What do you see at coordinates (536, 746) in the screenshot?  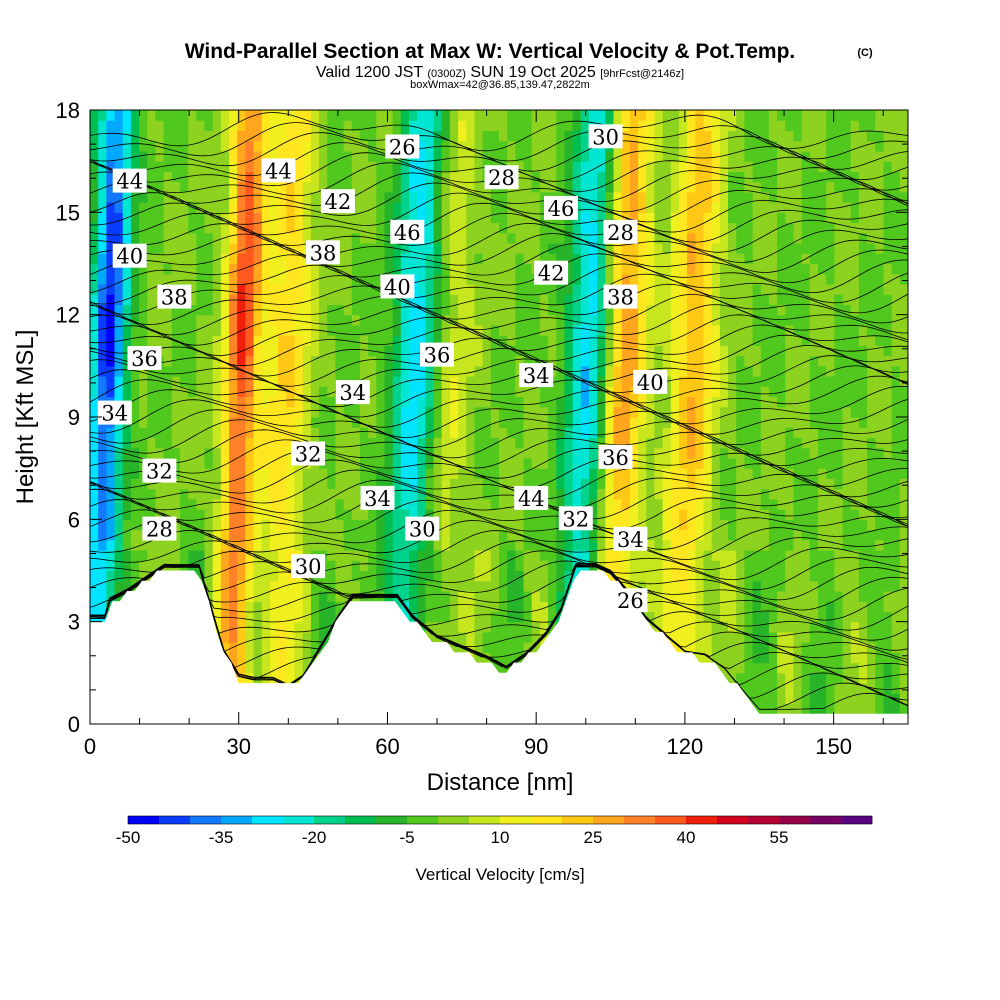 I see `x-tick-label: 90` at bounding box center [536, 746].